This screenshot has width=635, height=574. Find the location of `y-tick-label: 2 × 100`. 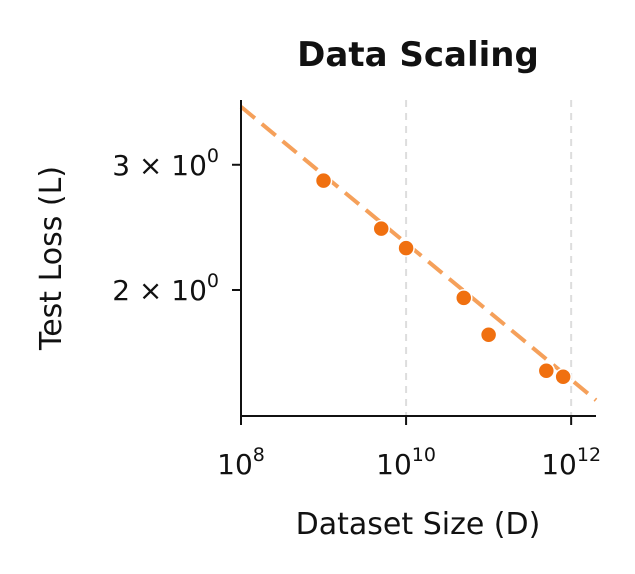

y-tick-label: 2 × 100 is located at coordinates (165, 288).